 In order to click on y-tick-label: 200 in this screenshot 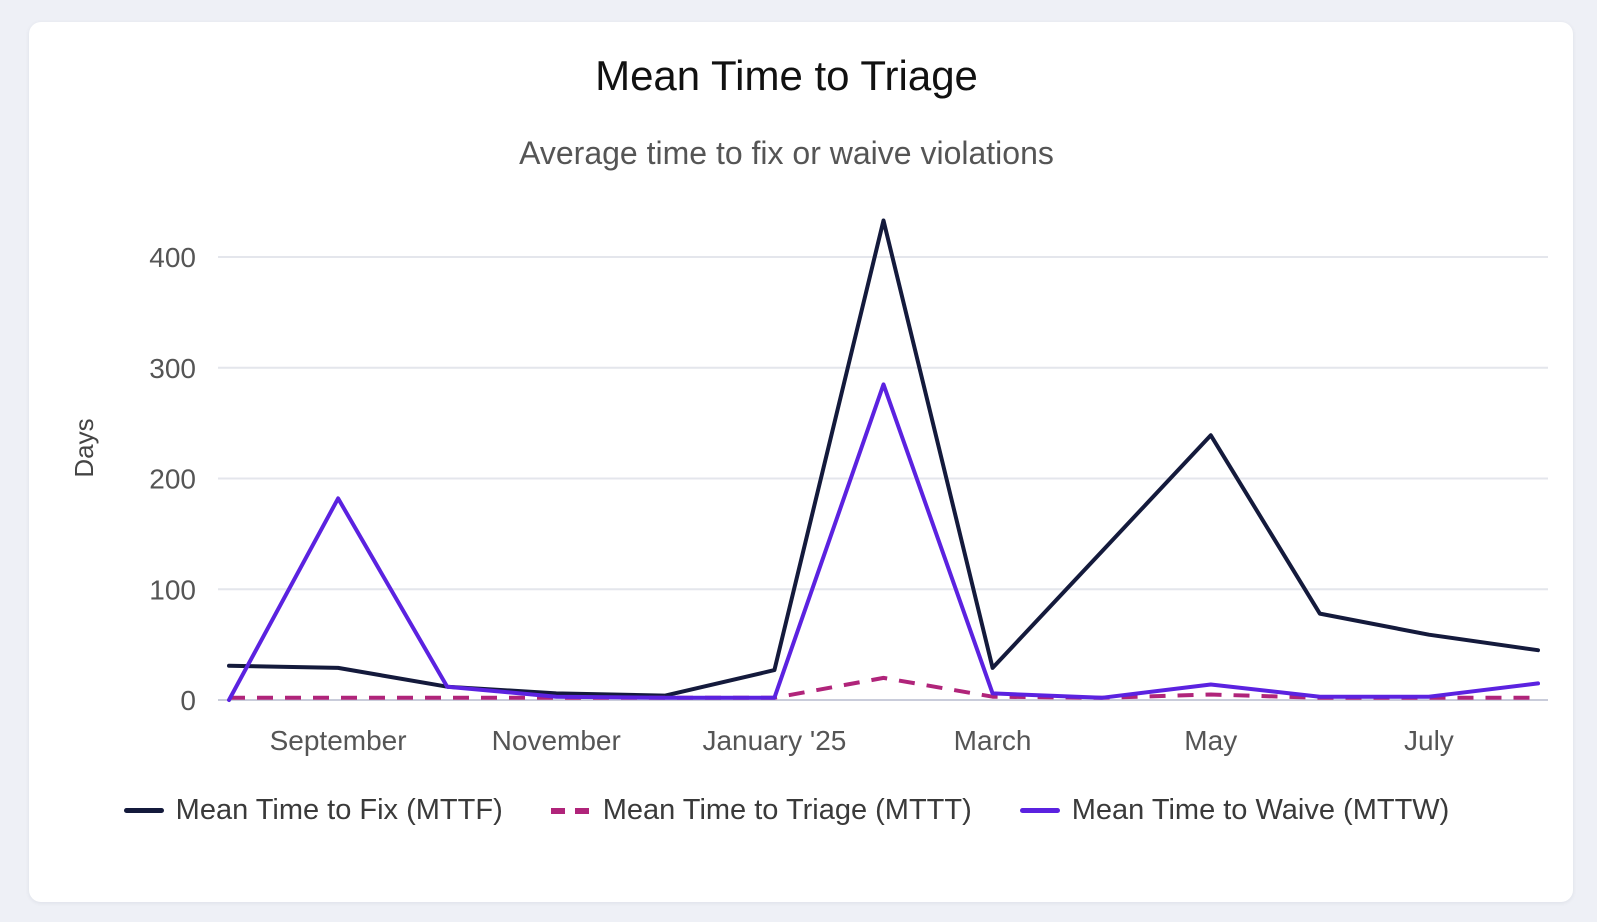, I will do `click(172, 479)`.